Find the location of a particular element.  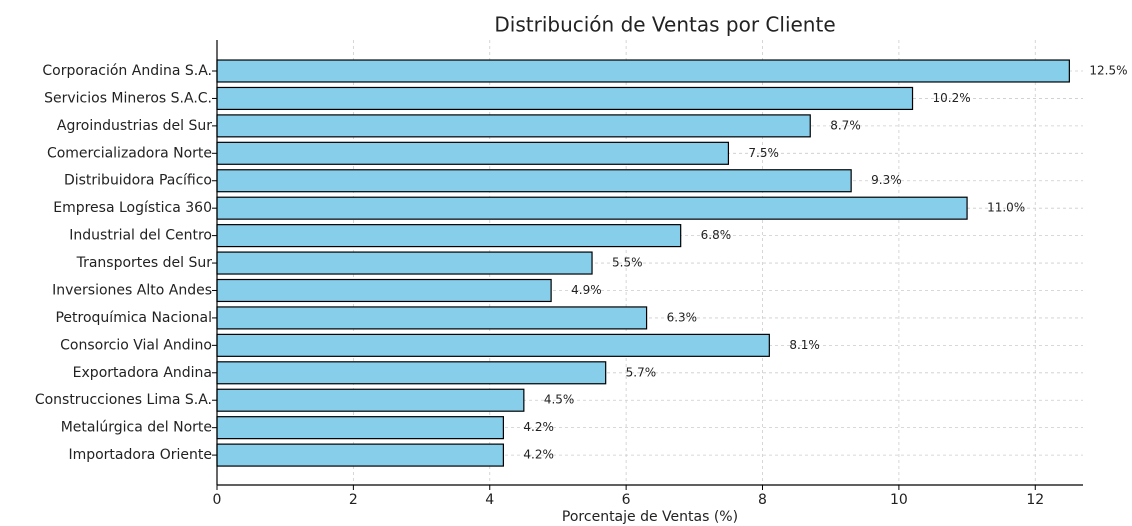

data-label: 5.5% is located at coordinates (627, 263).